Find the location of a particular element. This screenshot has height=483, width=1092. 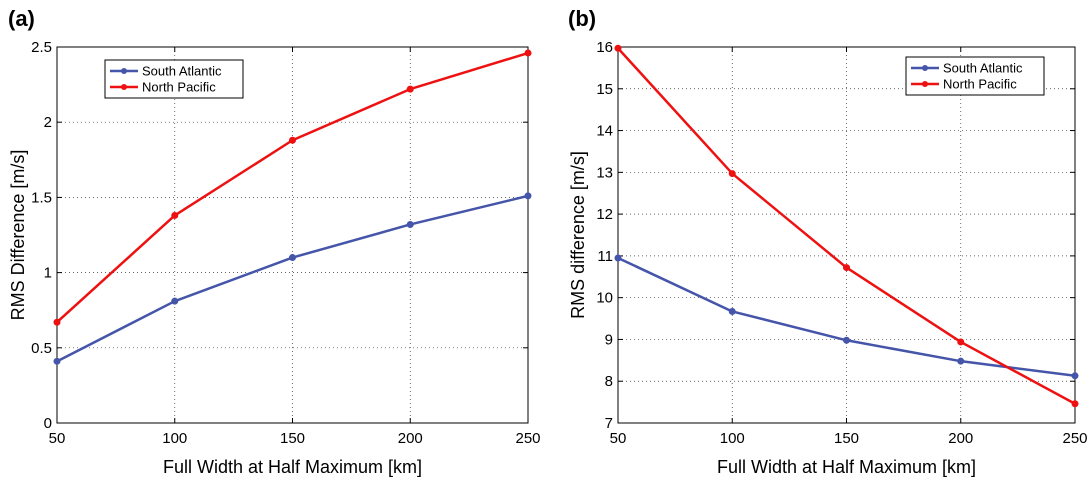

y-tick-label: 0 is located at coordinates (48, 423).